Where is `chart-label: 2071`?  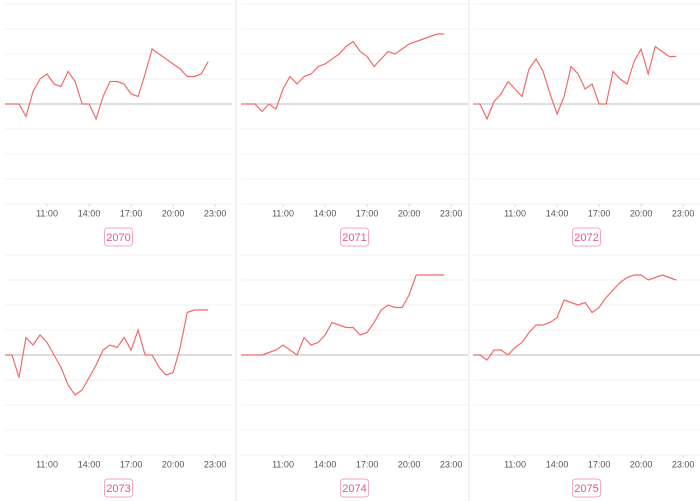
chart-label: 2071 is located at coordinates (354, 238).